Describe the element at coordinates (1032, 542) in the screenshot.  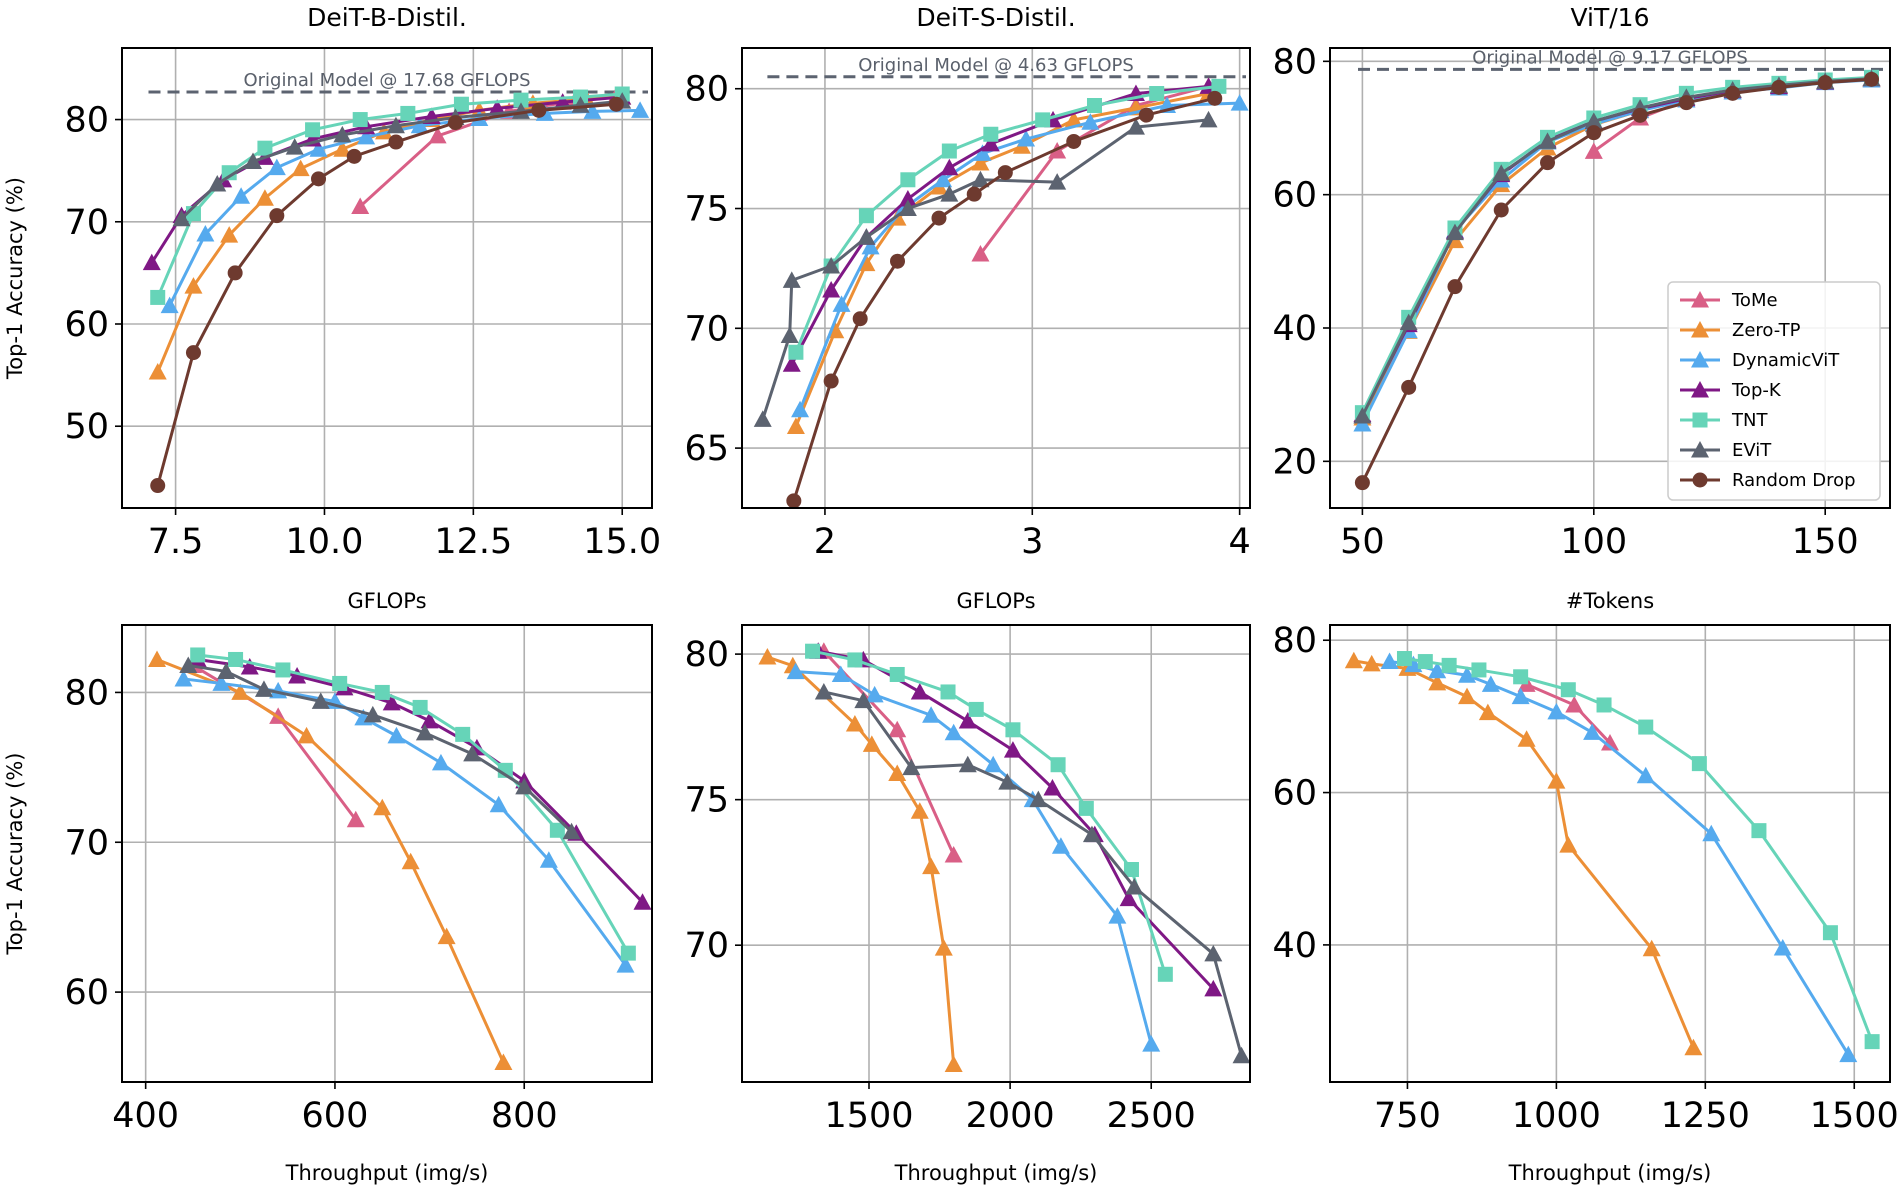
I see `x-tick-label: 3` at that location.